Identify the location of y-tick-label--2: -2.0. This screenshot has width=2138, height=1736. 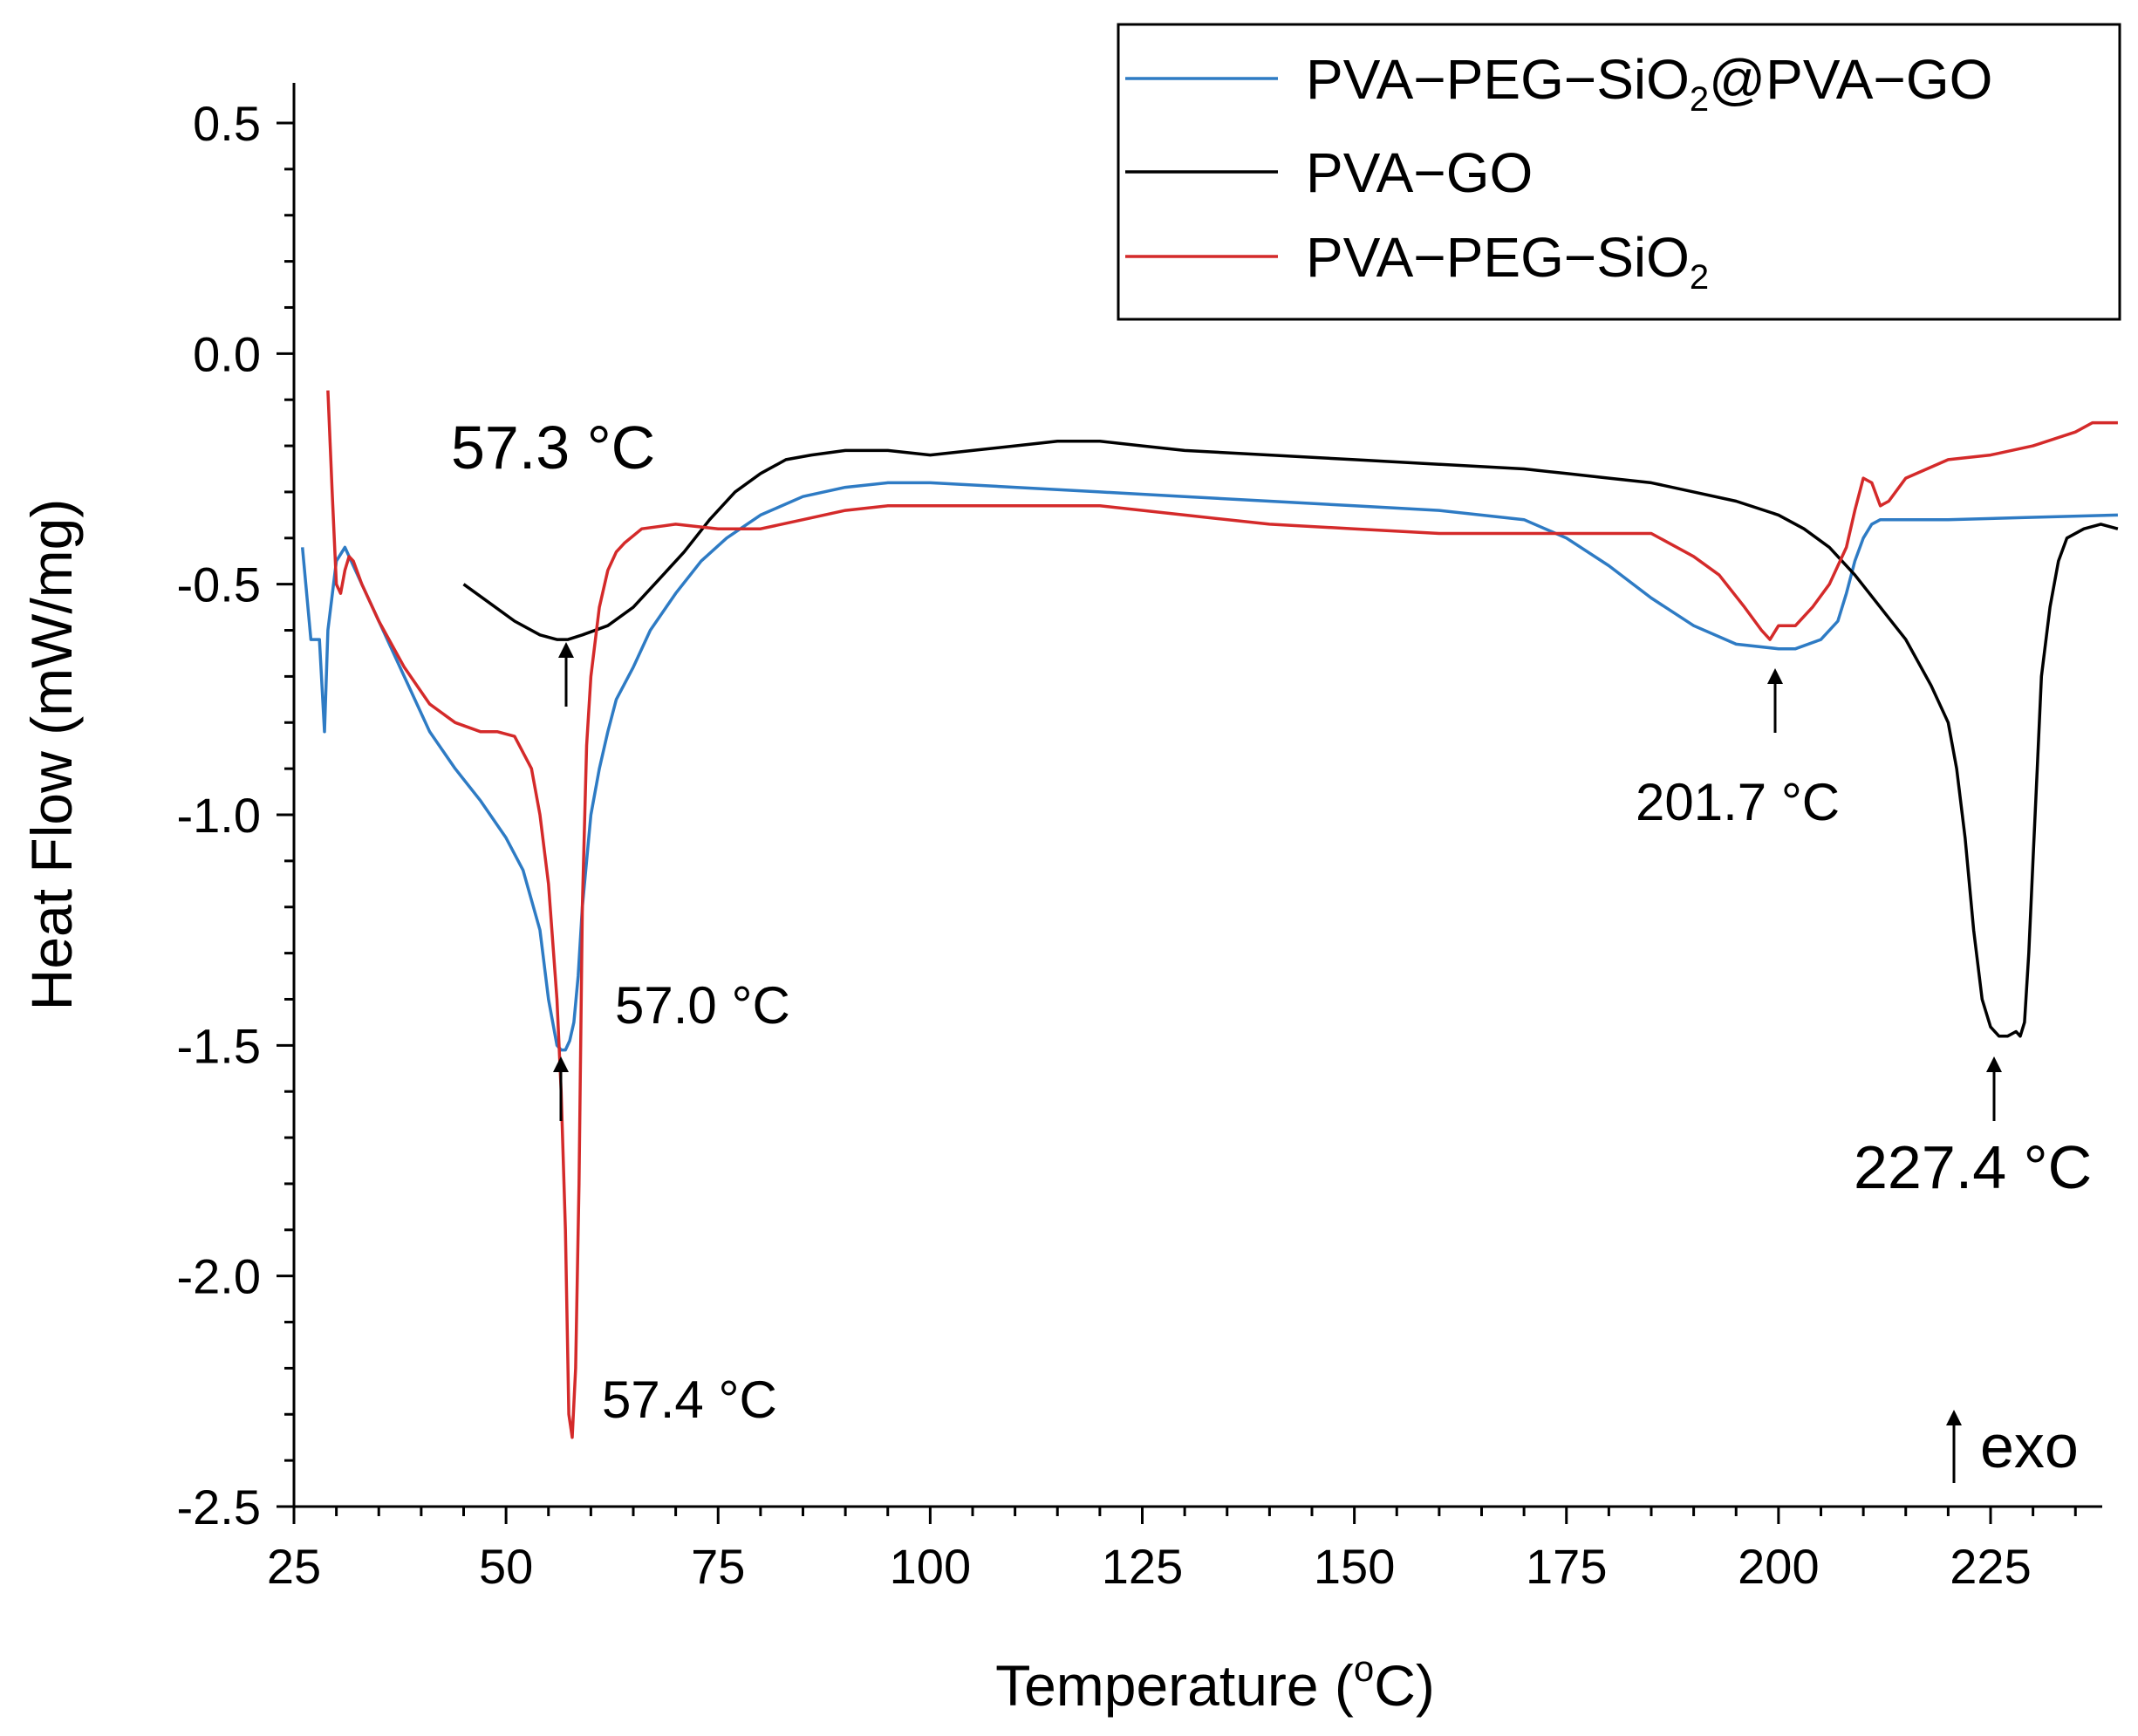
(220, 1276).